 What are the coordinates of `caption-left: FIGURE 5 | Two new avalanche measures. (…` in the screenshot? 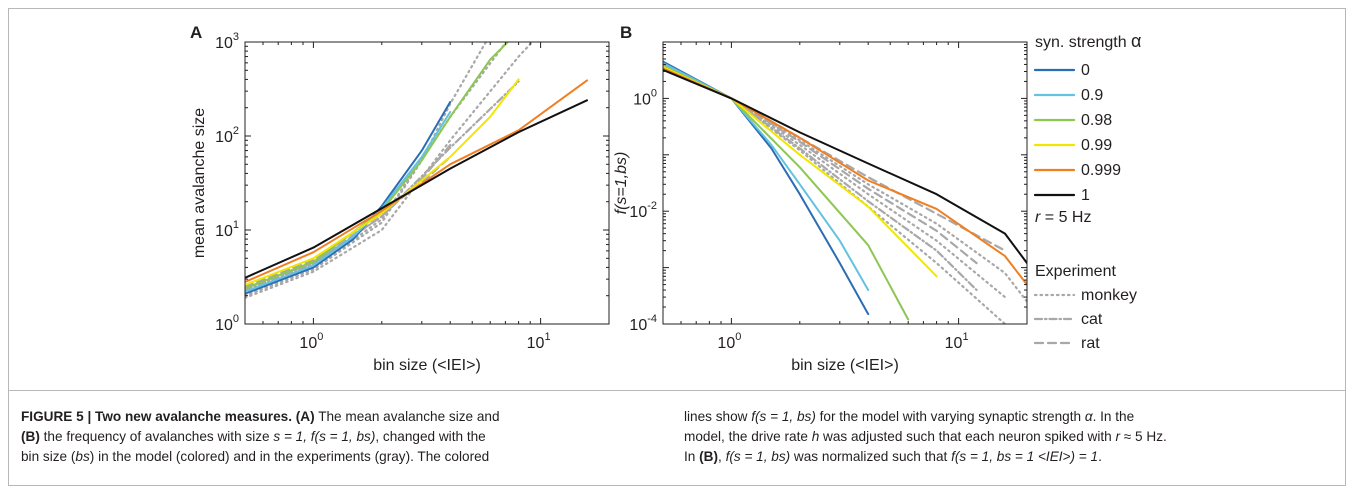 It's located at (346, 437).